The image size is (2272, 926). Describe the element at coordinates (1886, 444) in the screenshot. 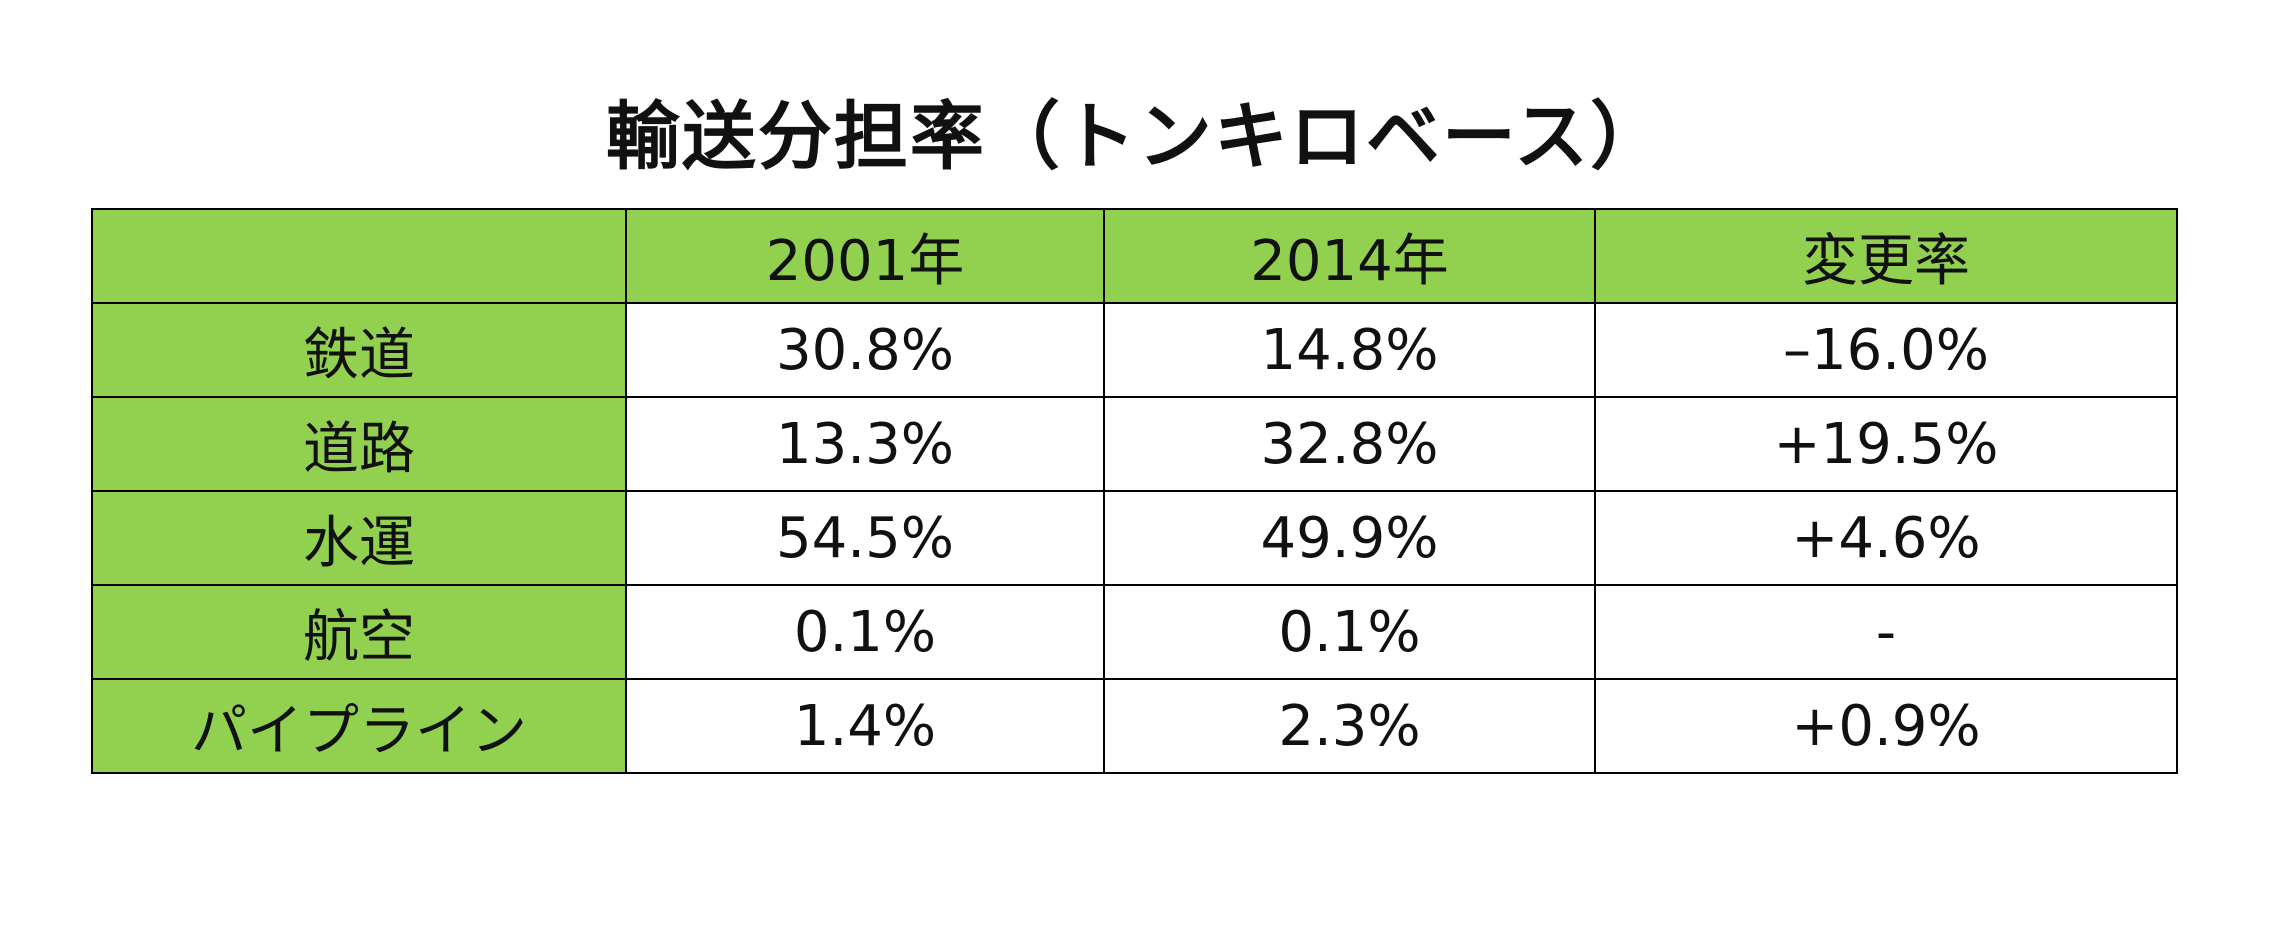

I see `cell-road-change: +19.5%` at that location.